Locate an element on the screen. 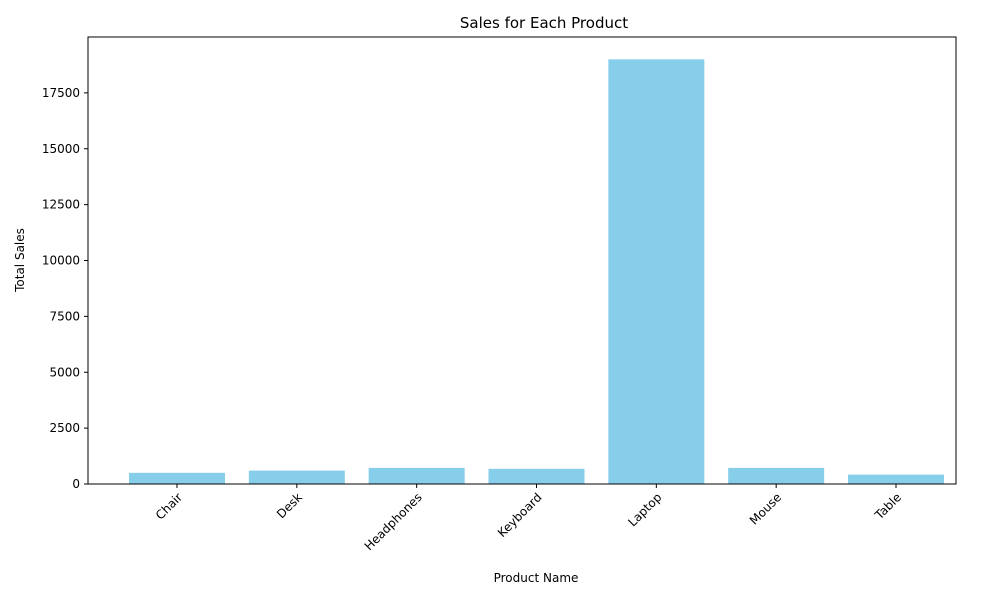  bar-table is located at coordinates (896, 479).